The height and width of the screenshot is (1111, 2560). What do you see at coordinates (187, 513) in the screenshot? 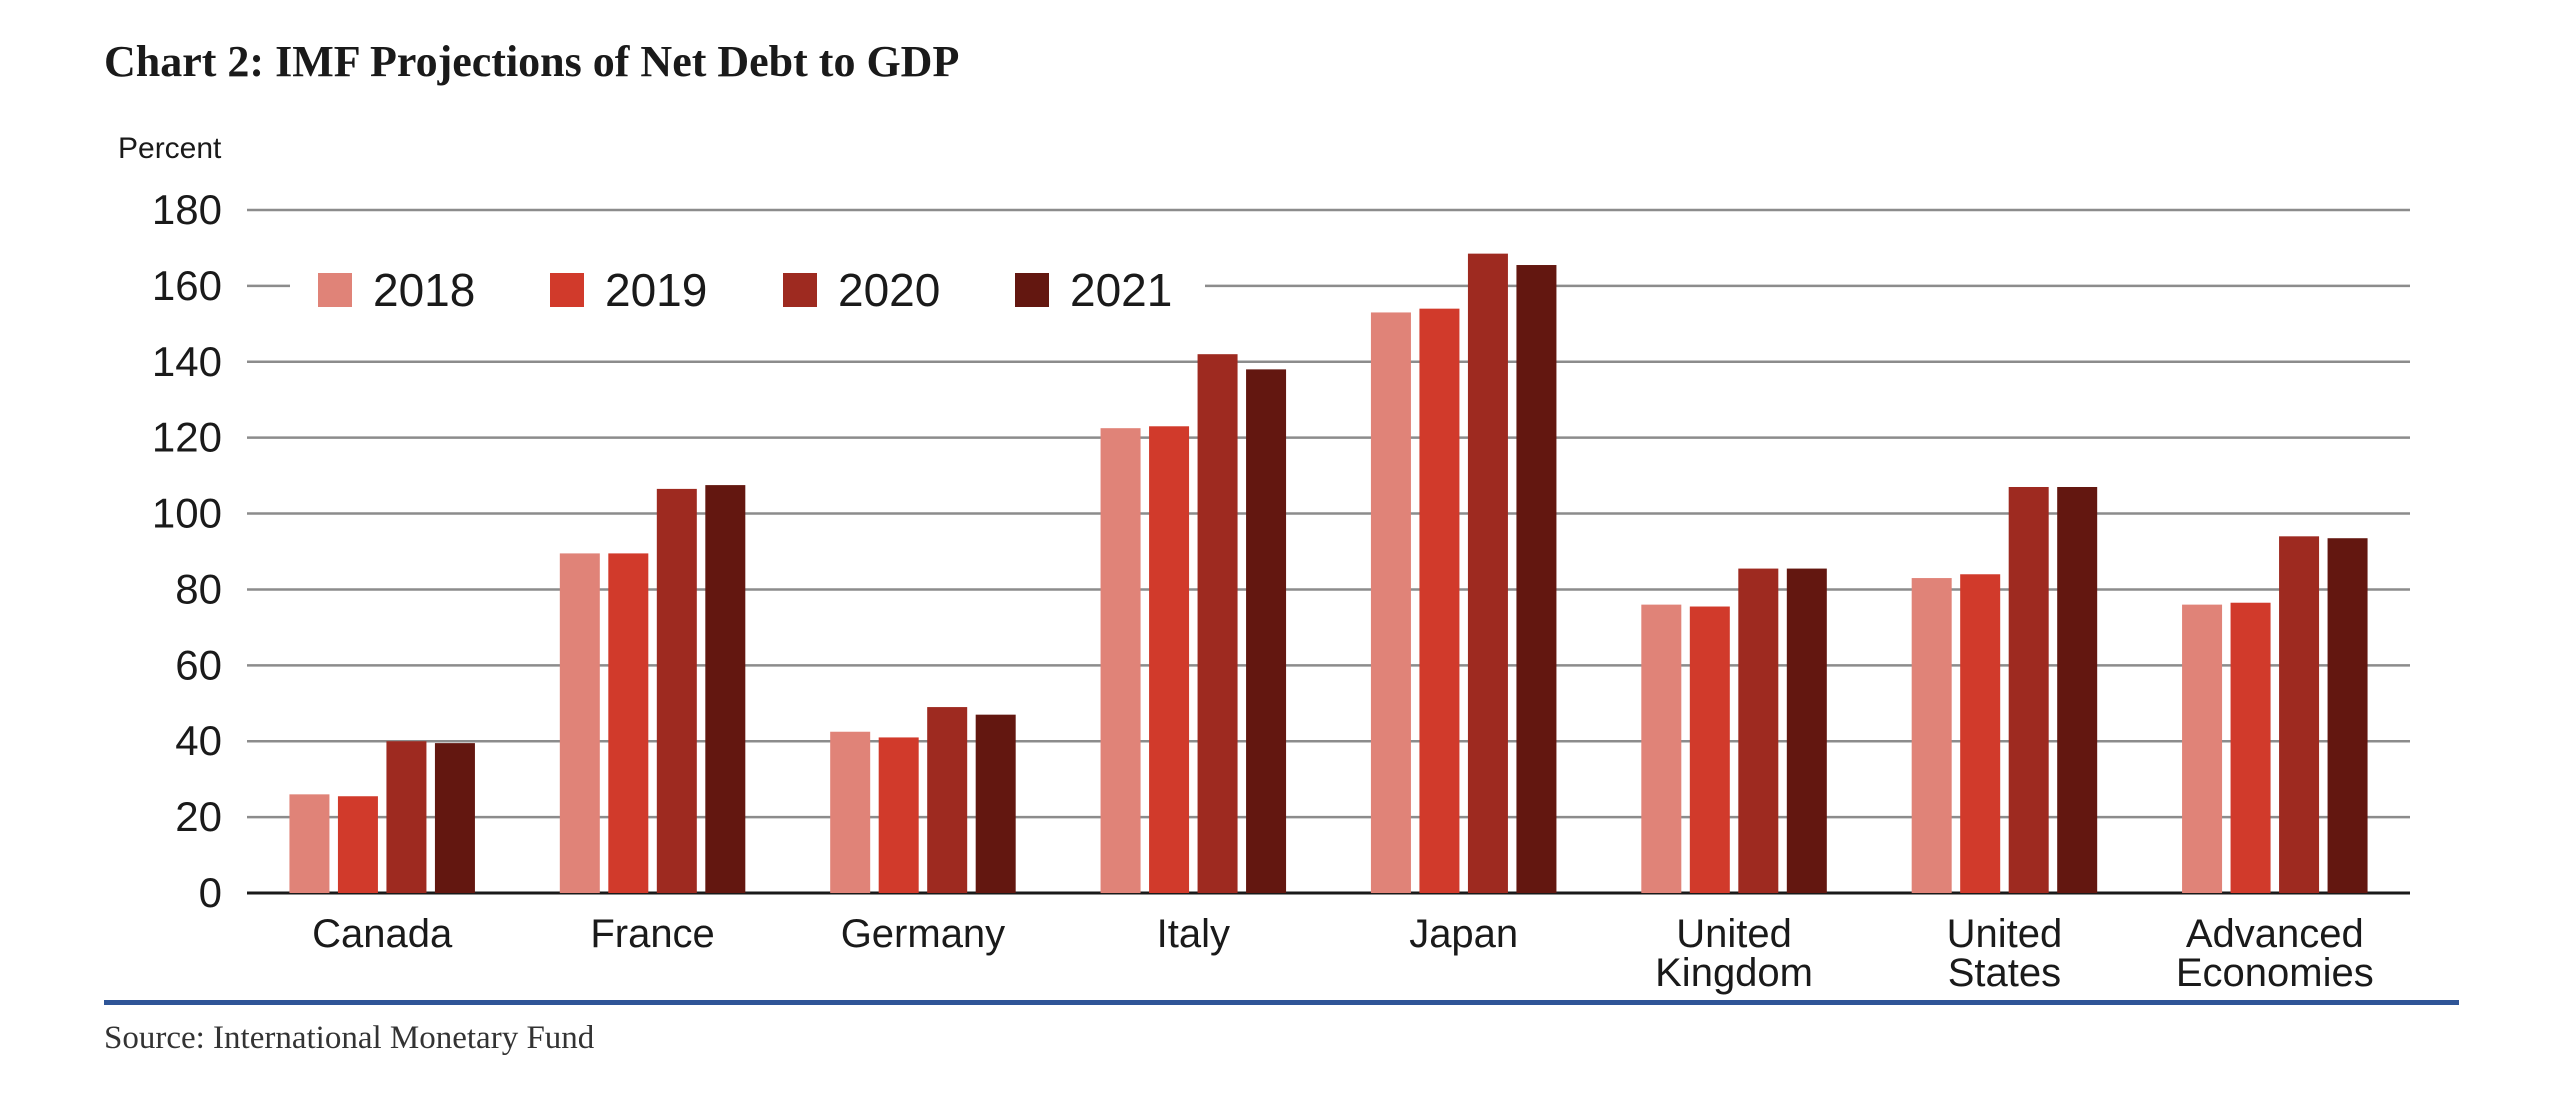
I see `y-tick-label: 100` at bounding box center [187, 513].